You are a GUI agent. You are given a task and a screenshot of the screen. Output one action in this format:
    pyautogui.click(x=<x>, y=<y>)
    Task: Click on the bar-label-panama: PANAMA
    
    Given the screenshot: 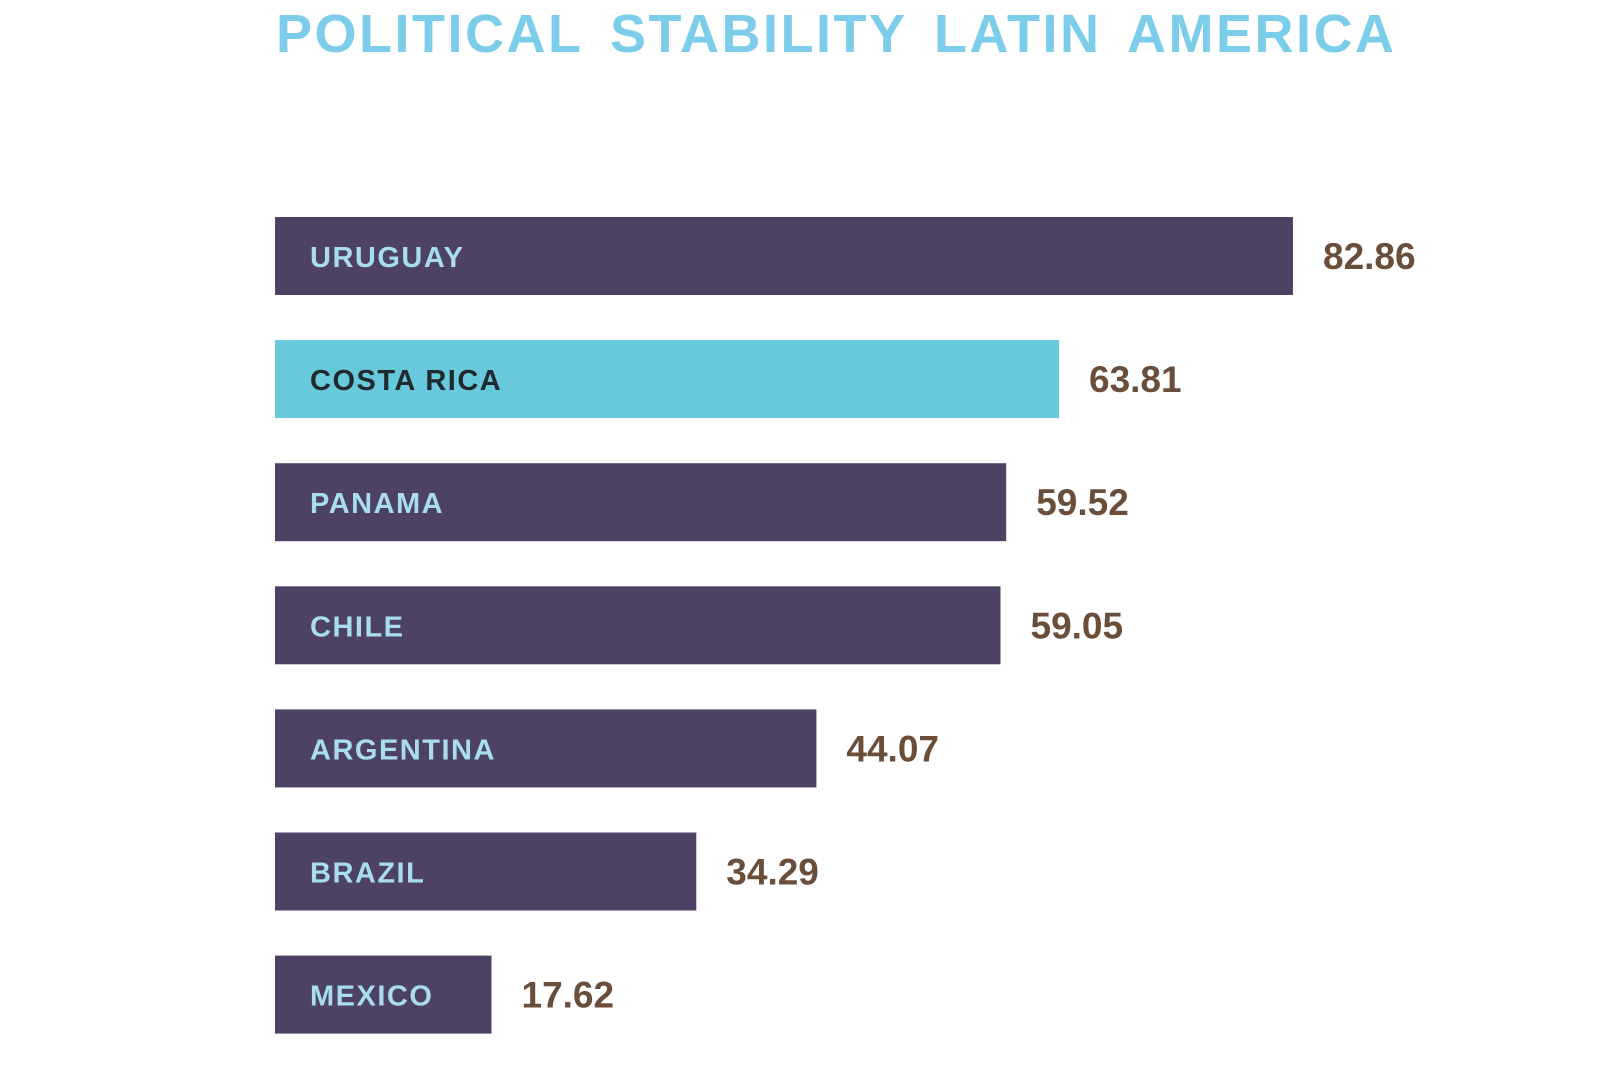 What is the action you would take?
    pyautogui.click(x=377, y=504)
    